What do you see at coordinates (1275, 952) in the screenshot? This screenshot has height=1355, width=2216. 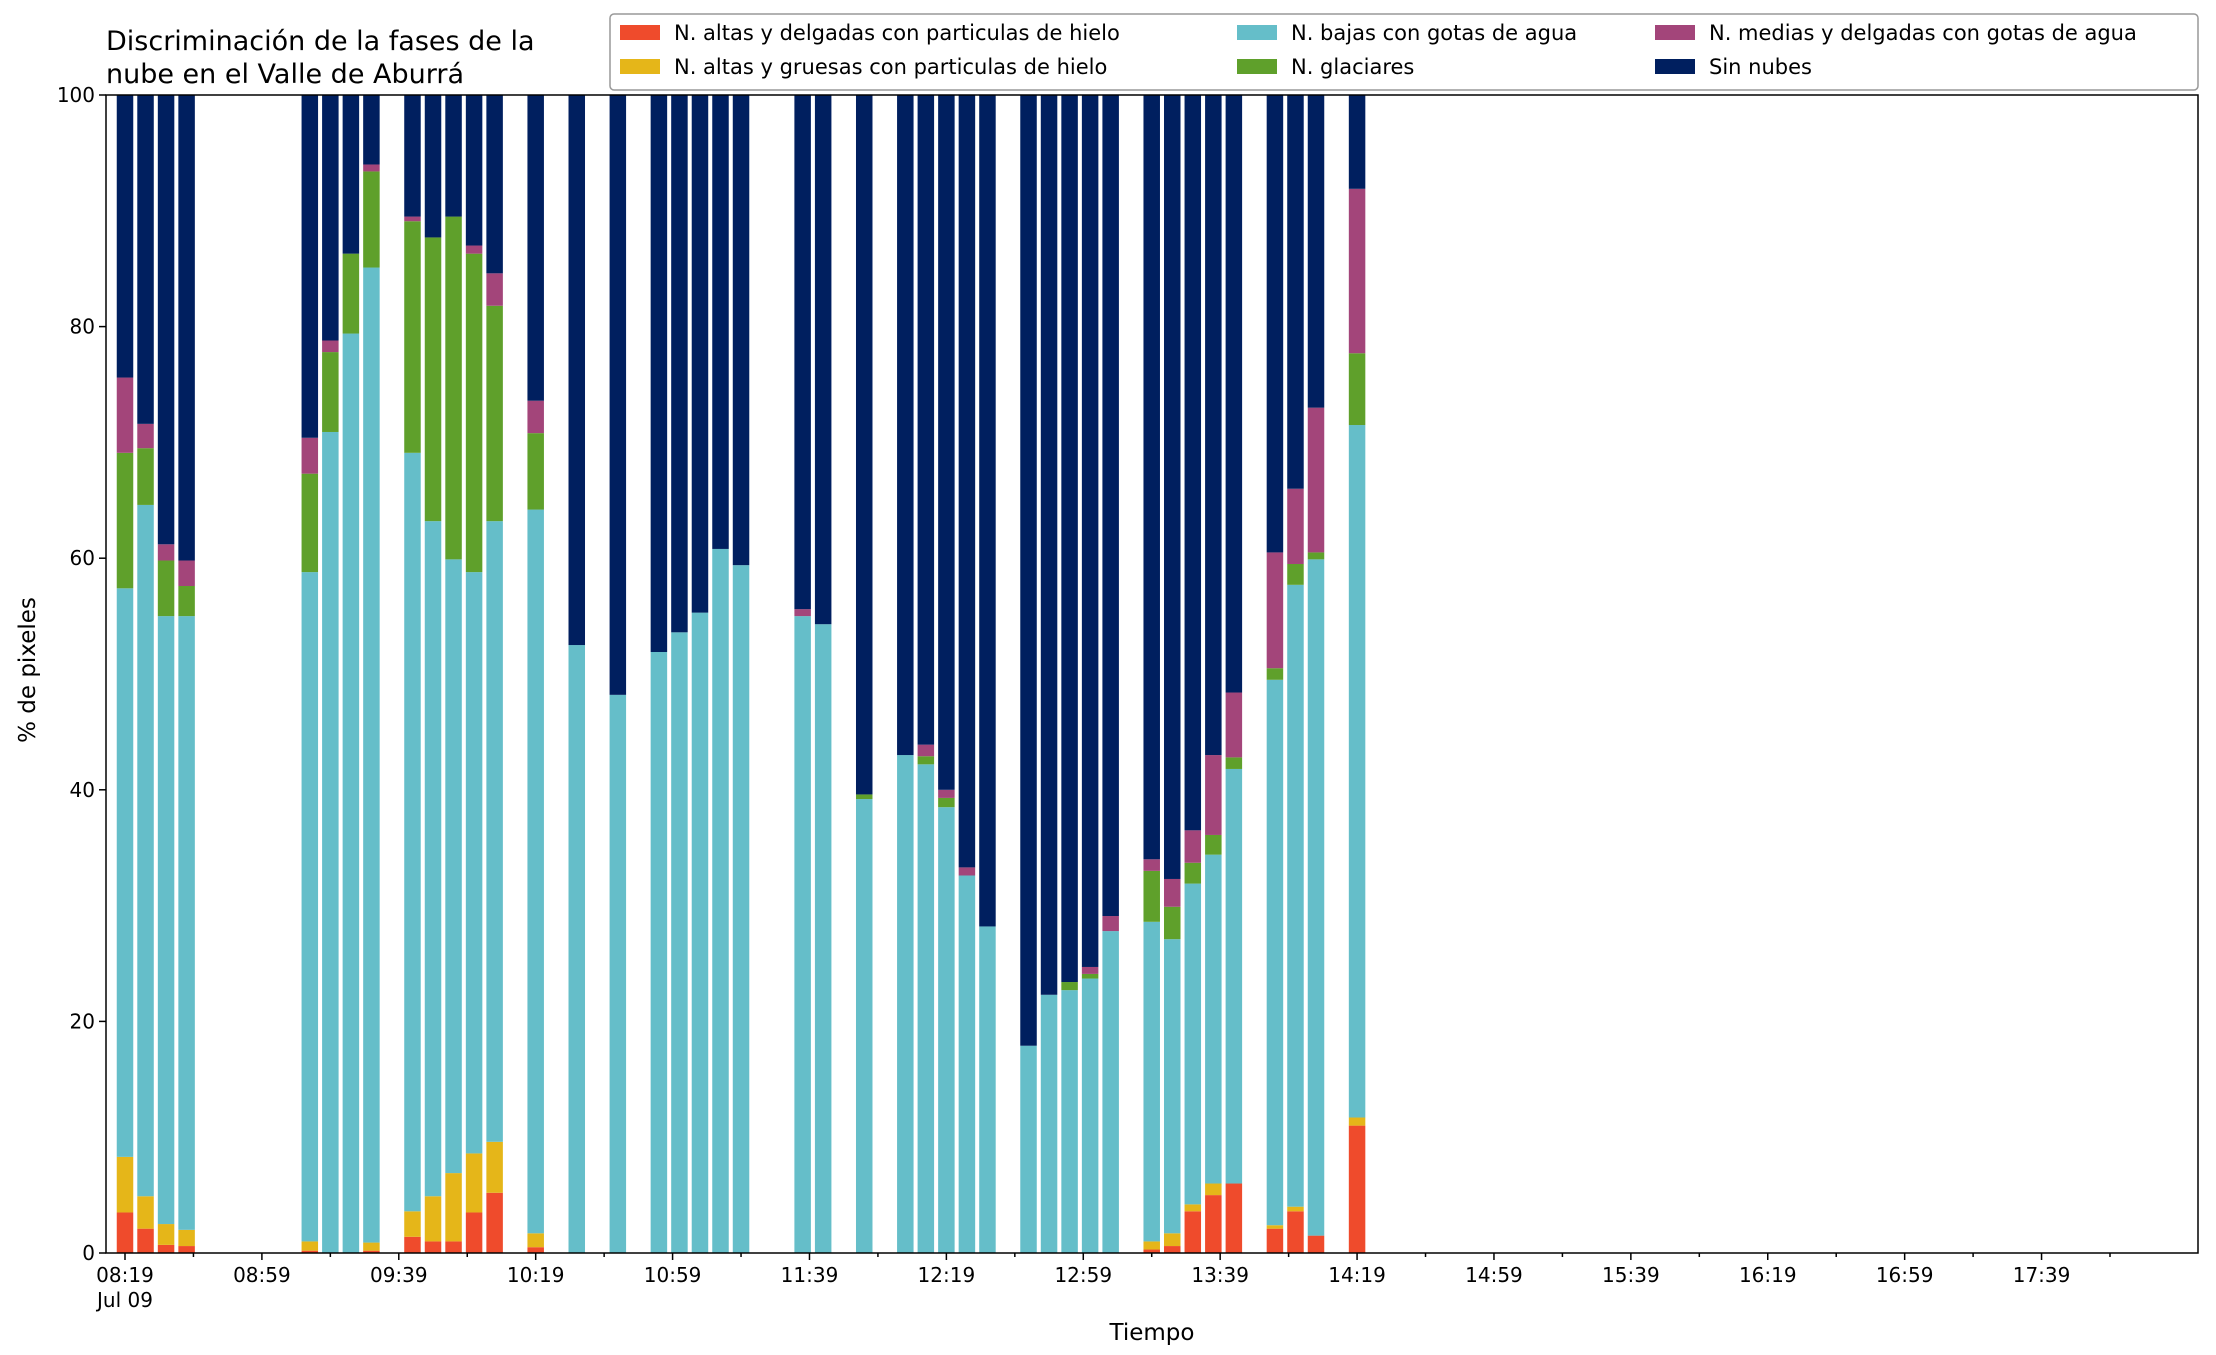 I see `bar-1355-n-bajas-con-gotas-de-agua` at bounding box center [1275, 952].